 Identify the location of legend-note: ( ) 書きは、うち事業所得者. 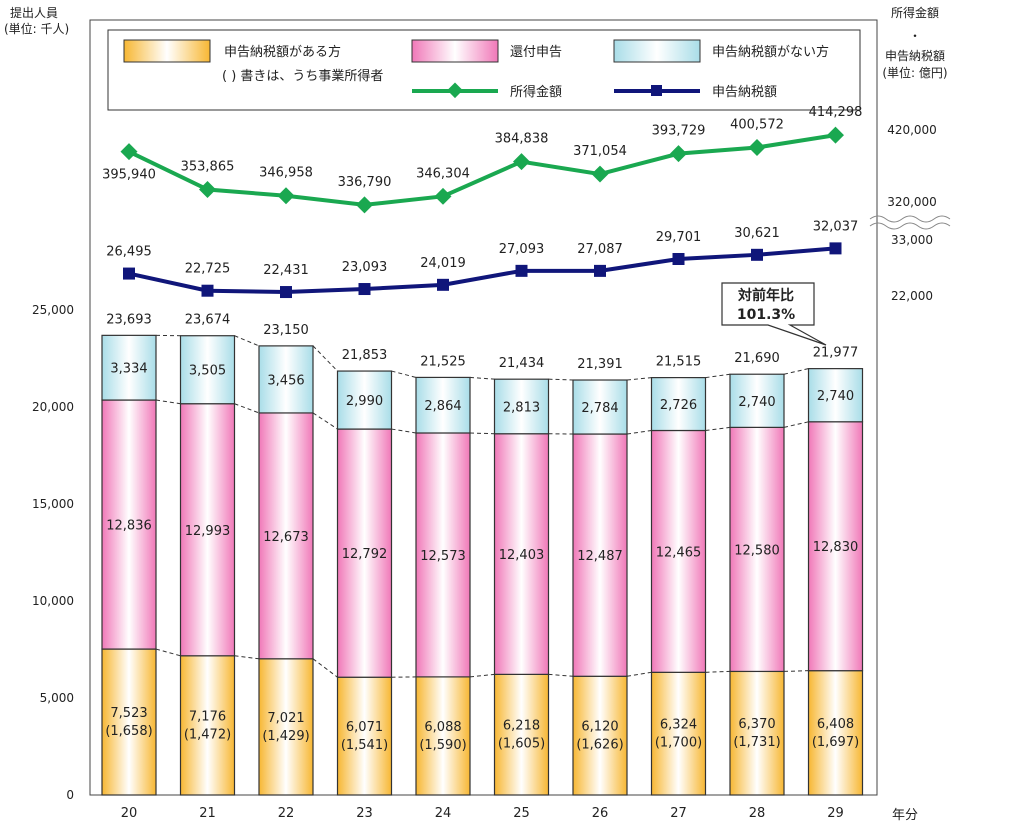
(302, 76).